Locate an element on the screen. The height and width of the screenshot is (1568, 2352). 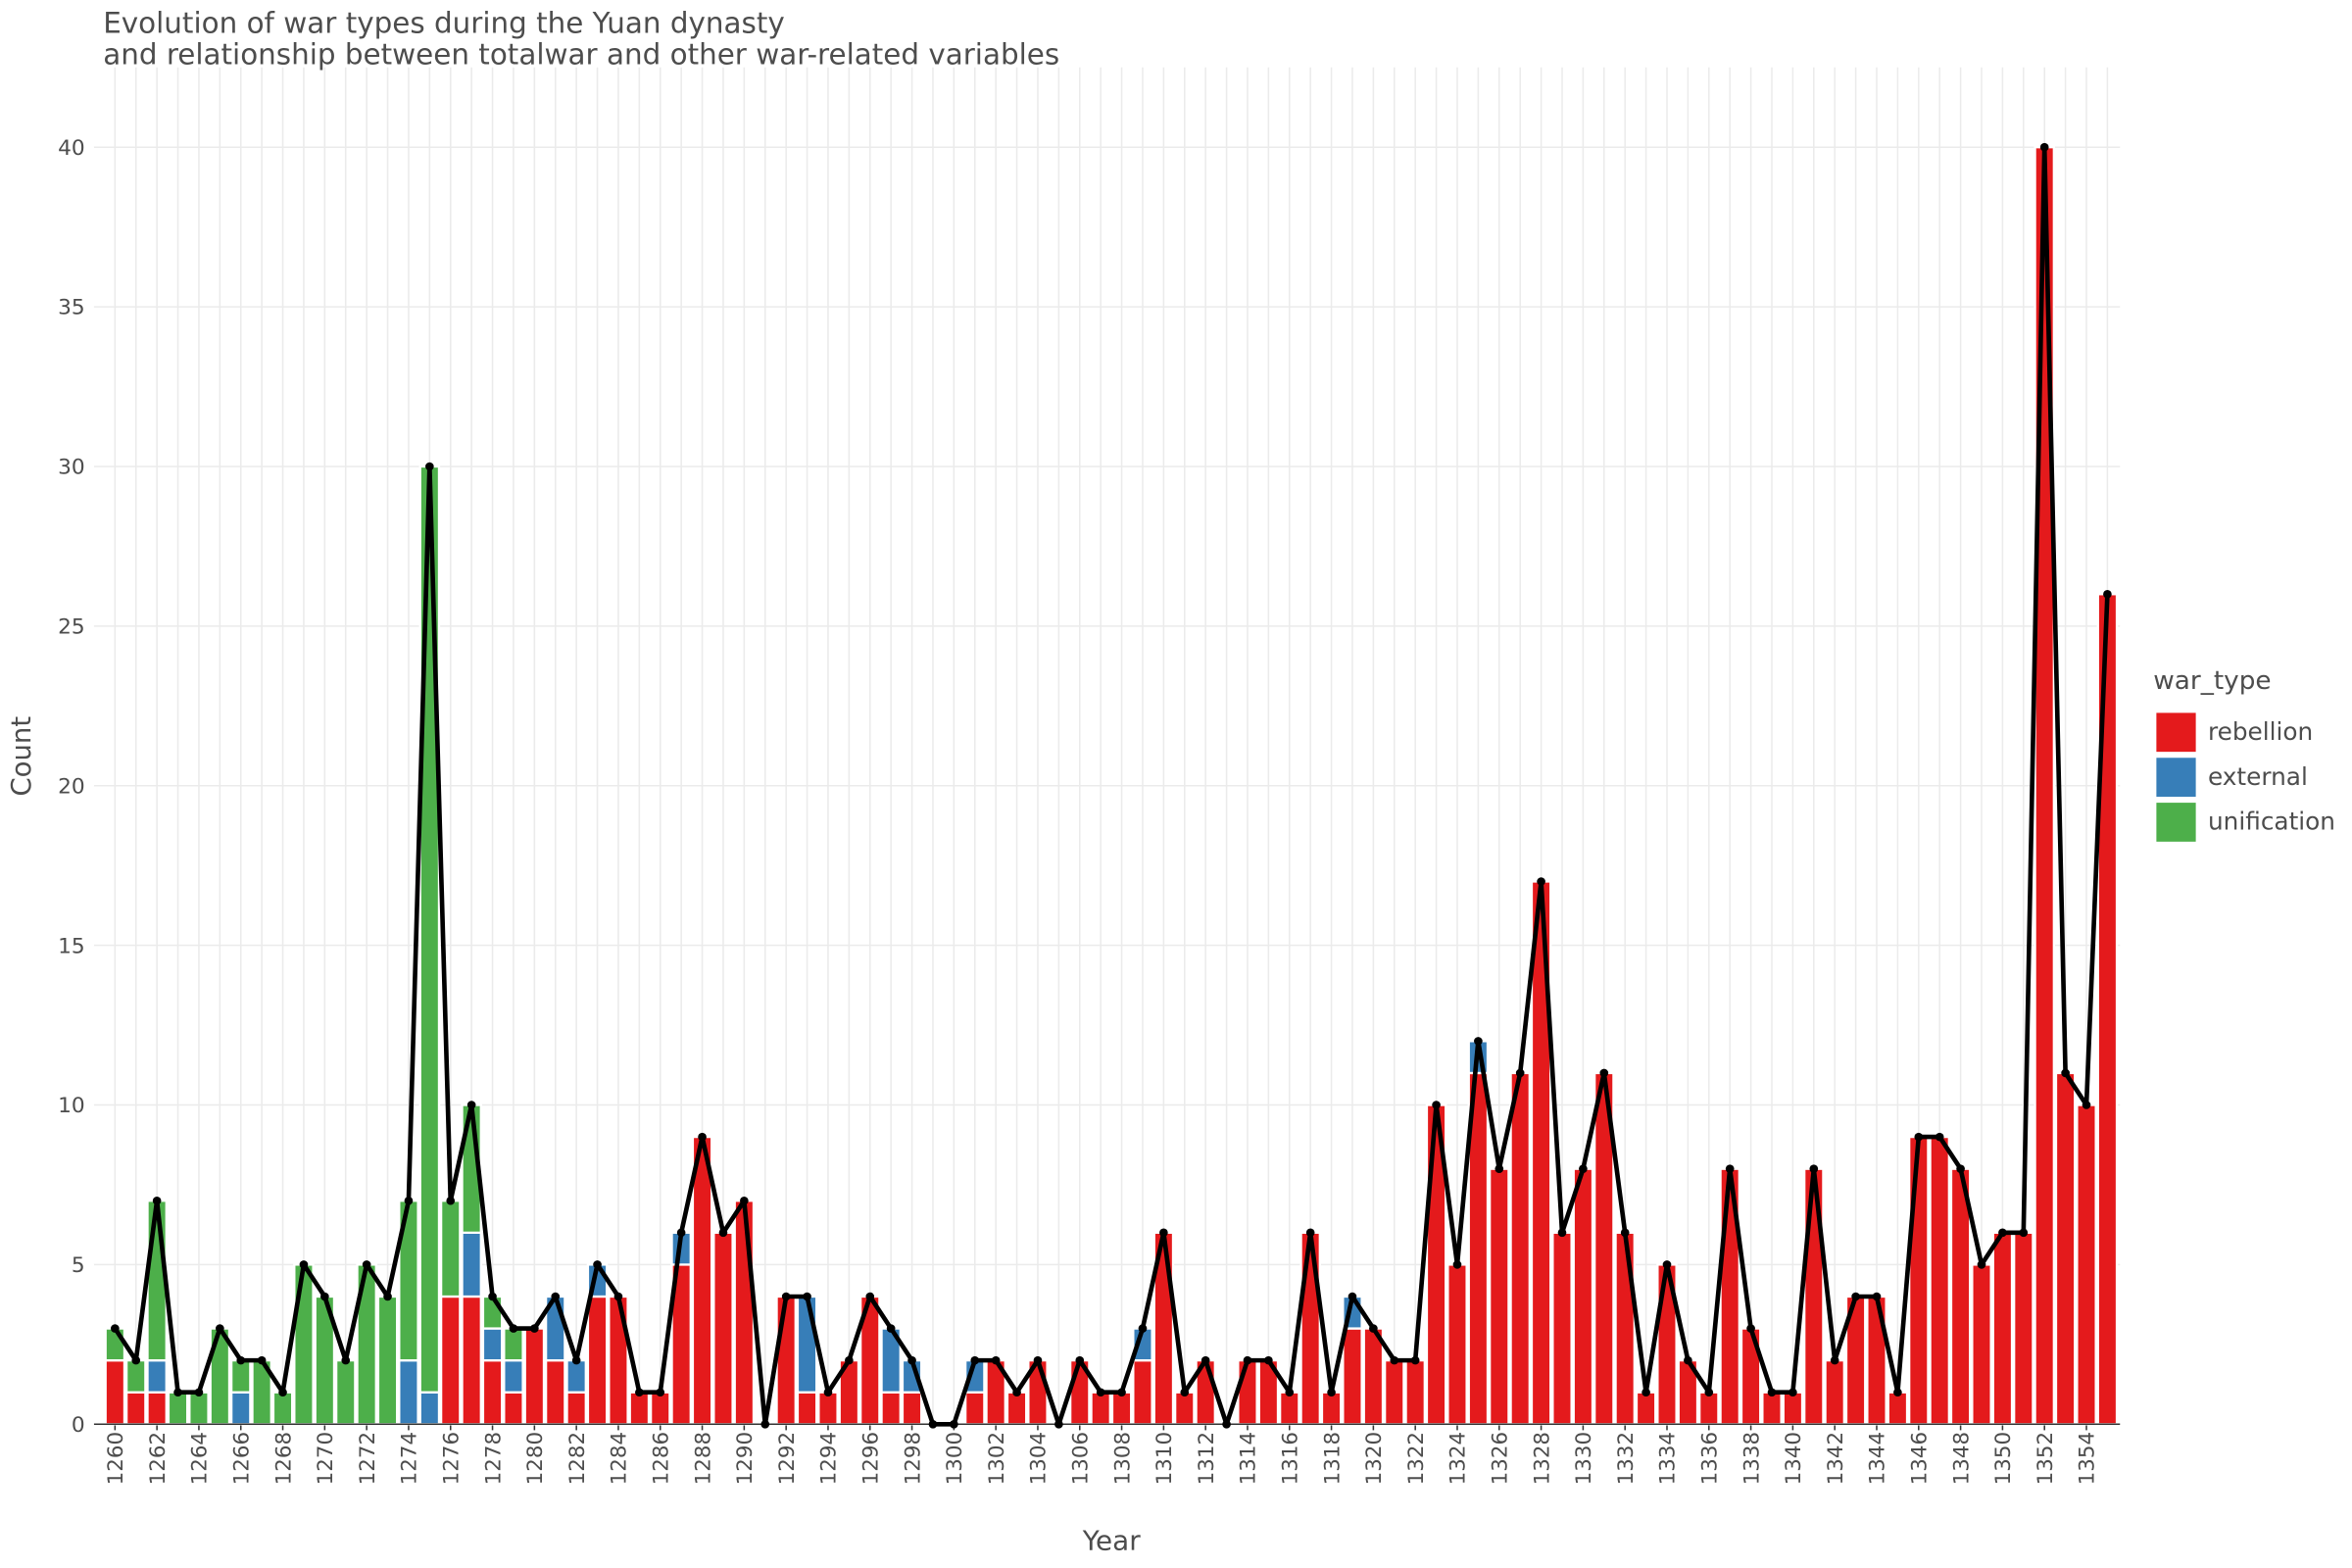
x-tick-label: 1338 is located at coordinates (1752, 1458).